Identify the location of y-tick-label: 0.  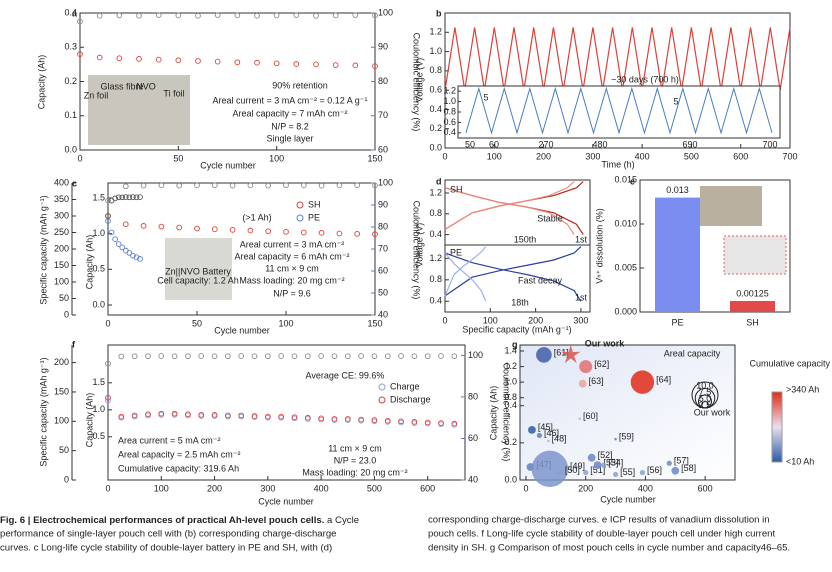
(66, 479).